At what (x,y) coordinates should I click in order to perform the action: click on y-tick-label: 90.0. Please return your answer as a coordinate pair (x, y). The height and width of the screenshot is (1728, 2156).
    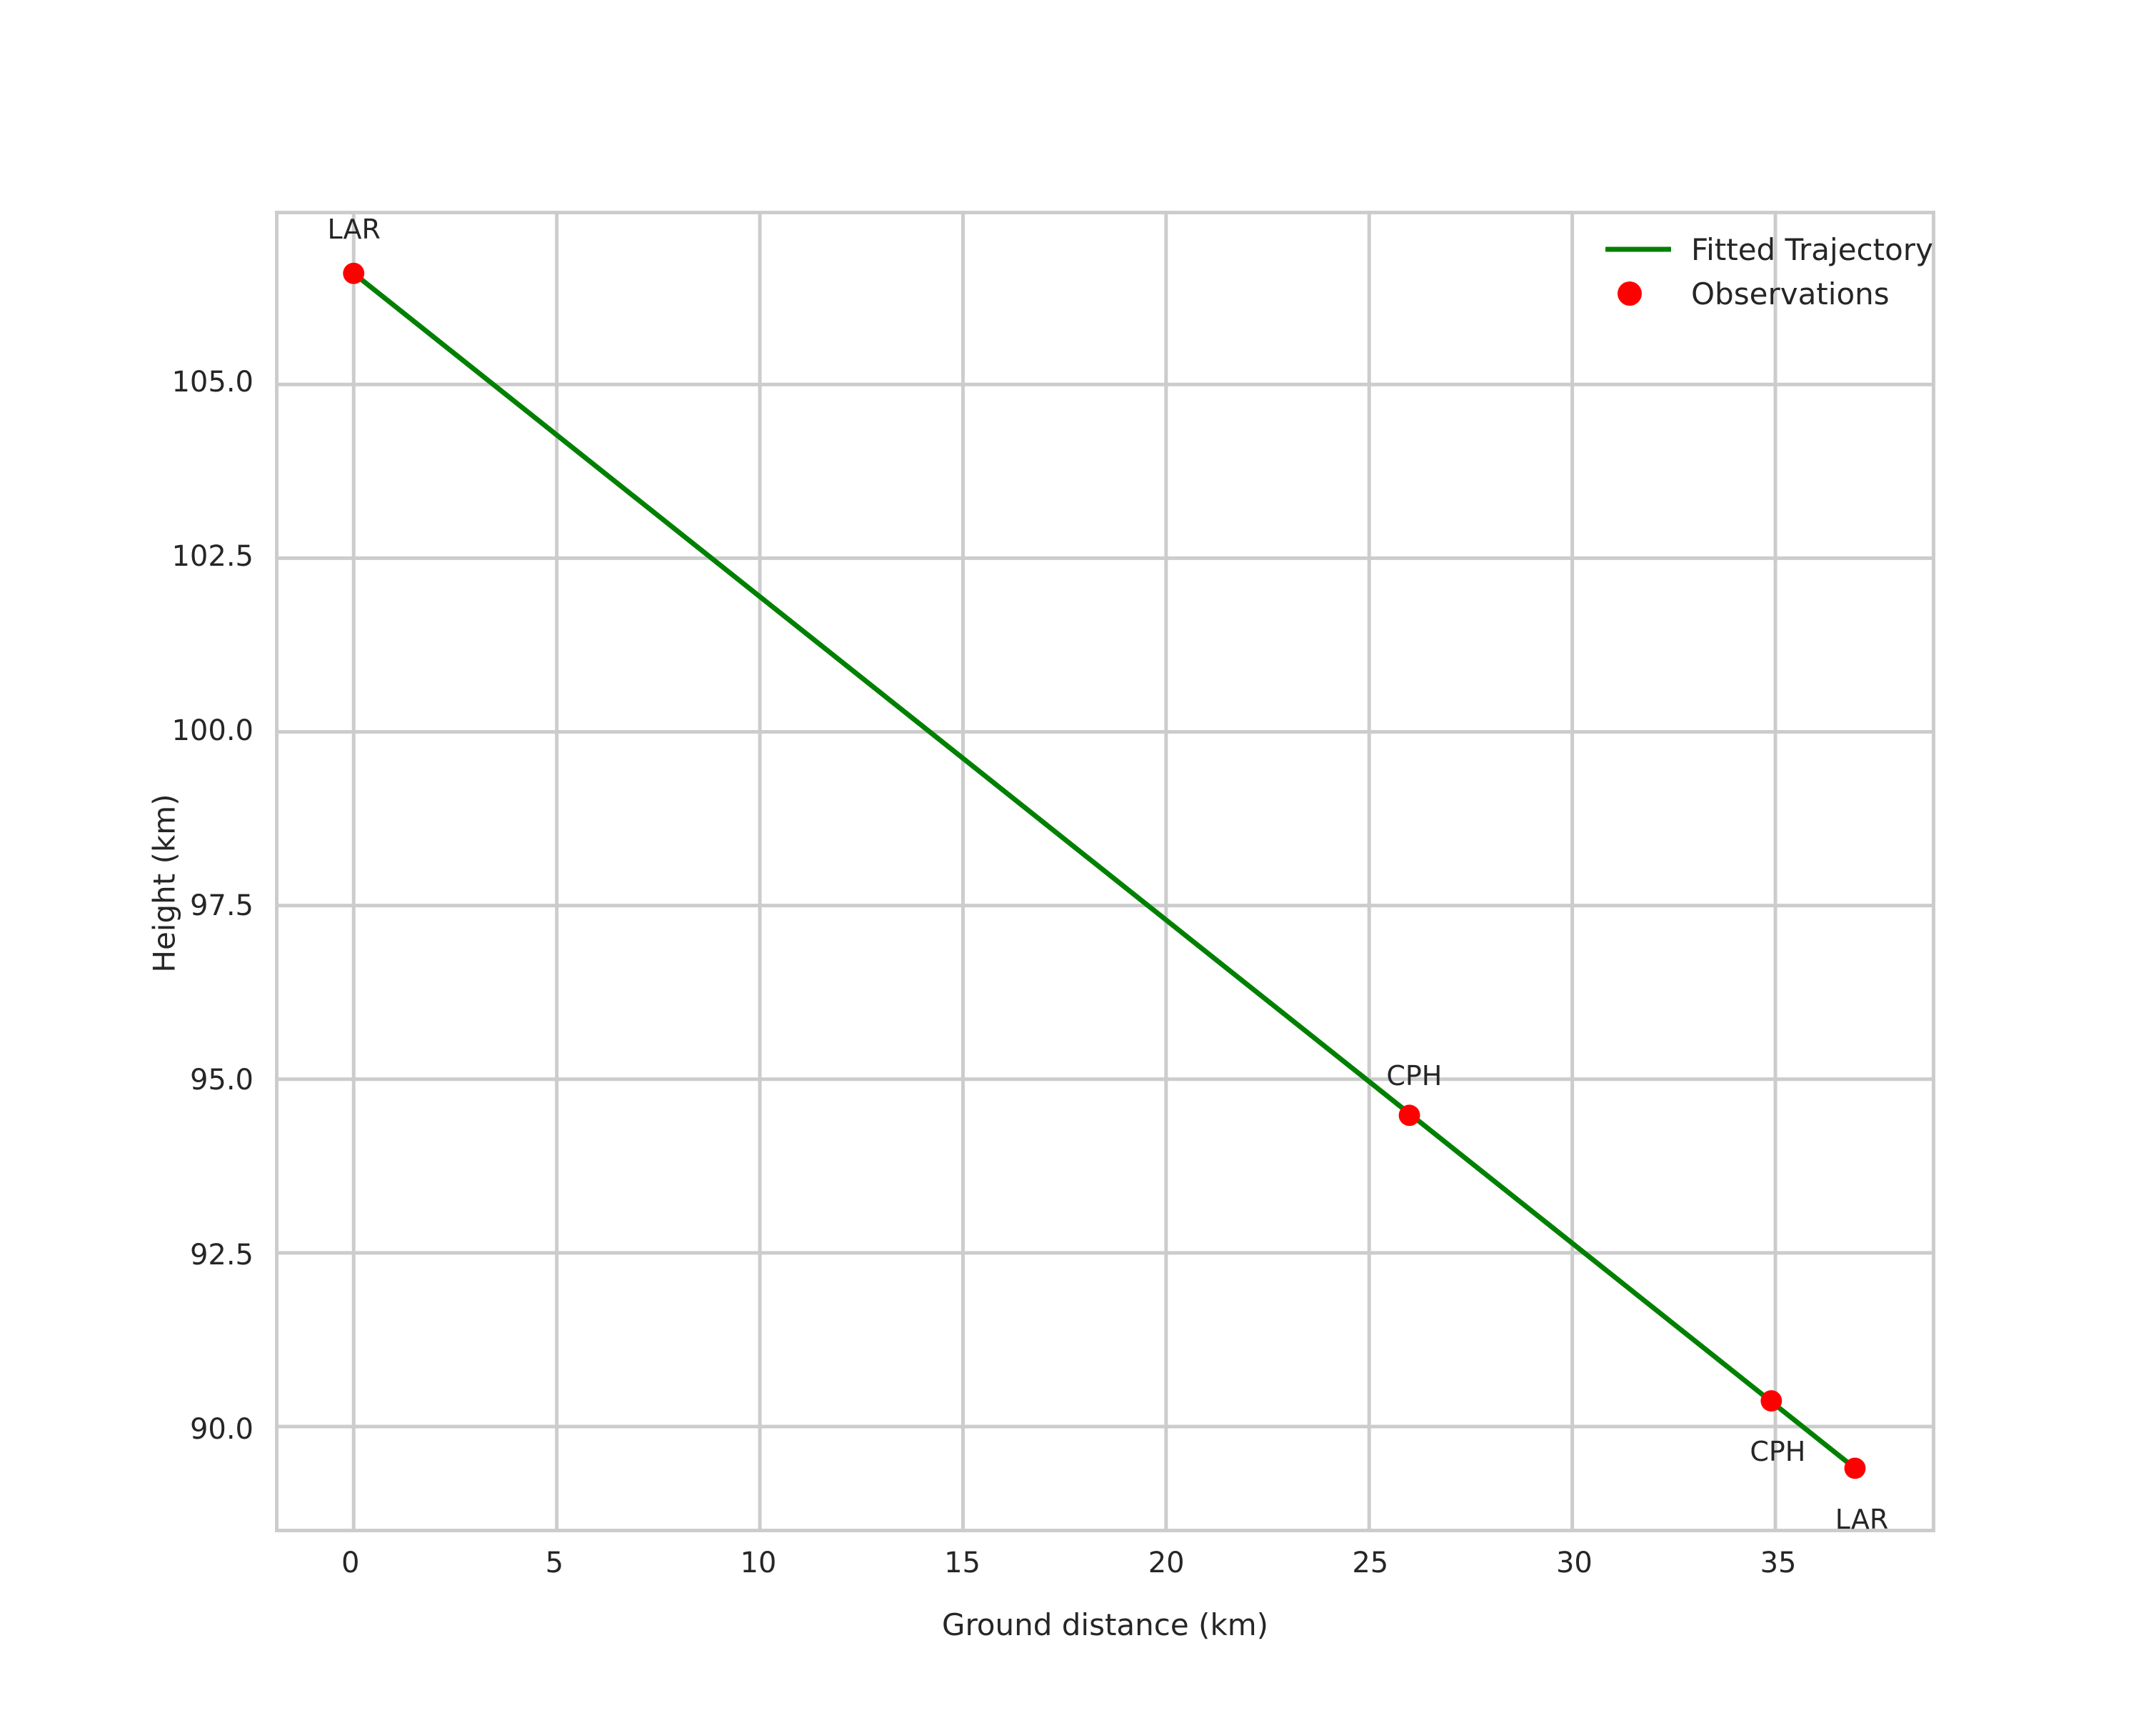
    Looking at the image, I should click on (222, 1430).